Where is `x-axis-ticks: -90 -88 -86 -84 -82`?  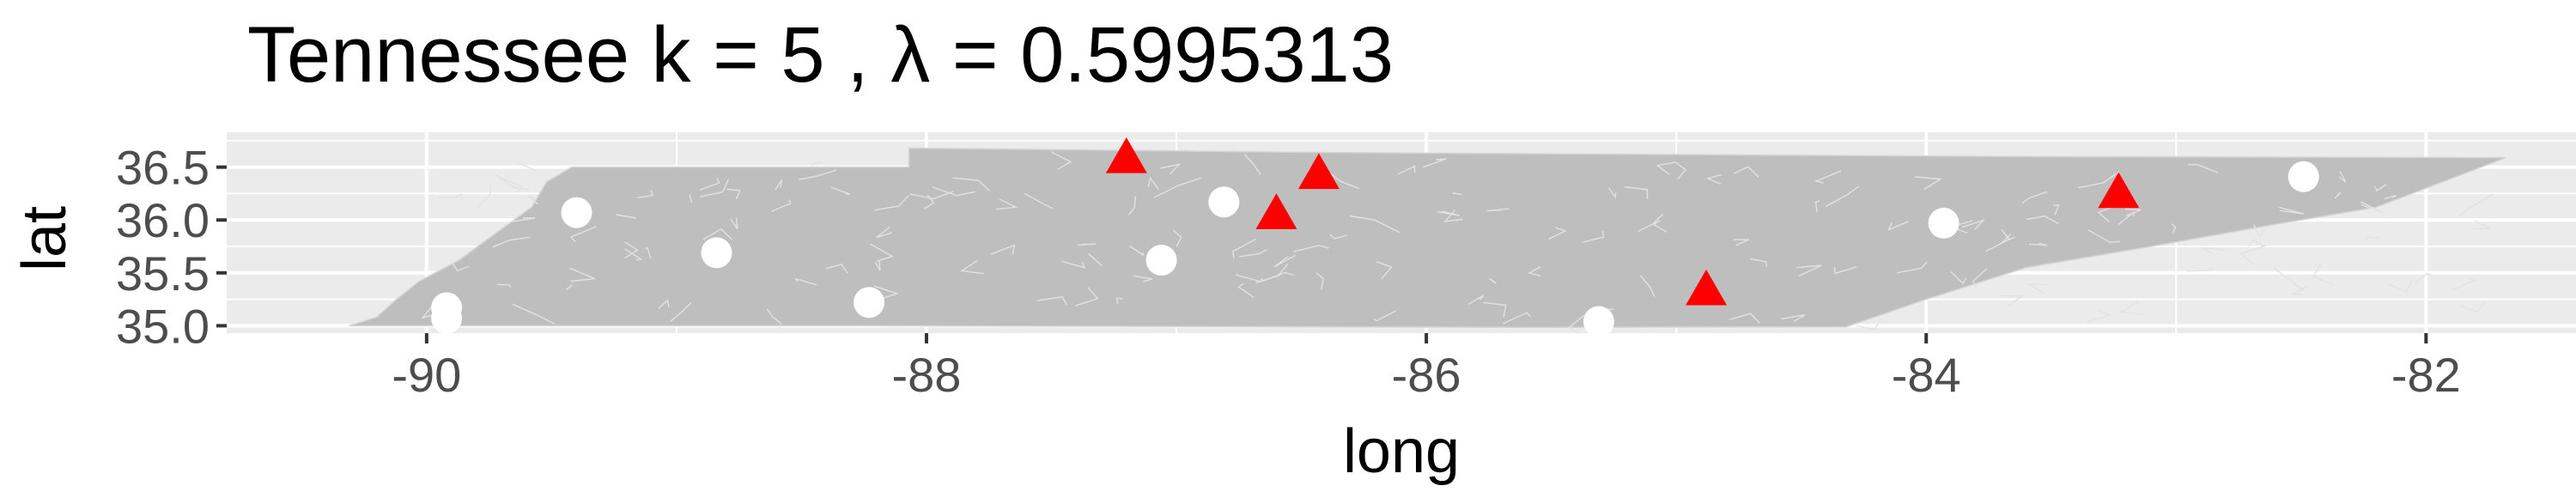 x-axis-ticks: -90 -88 -86 -84 -82 is located at coordinates (1426, 368).